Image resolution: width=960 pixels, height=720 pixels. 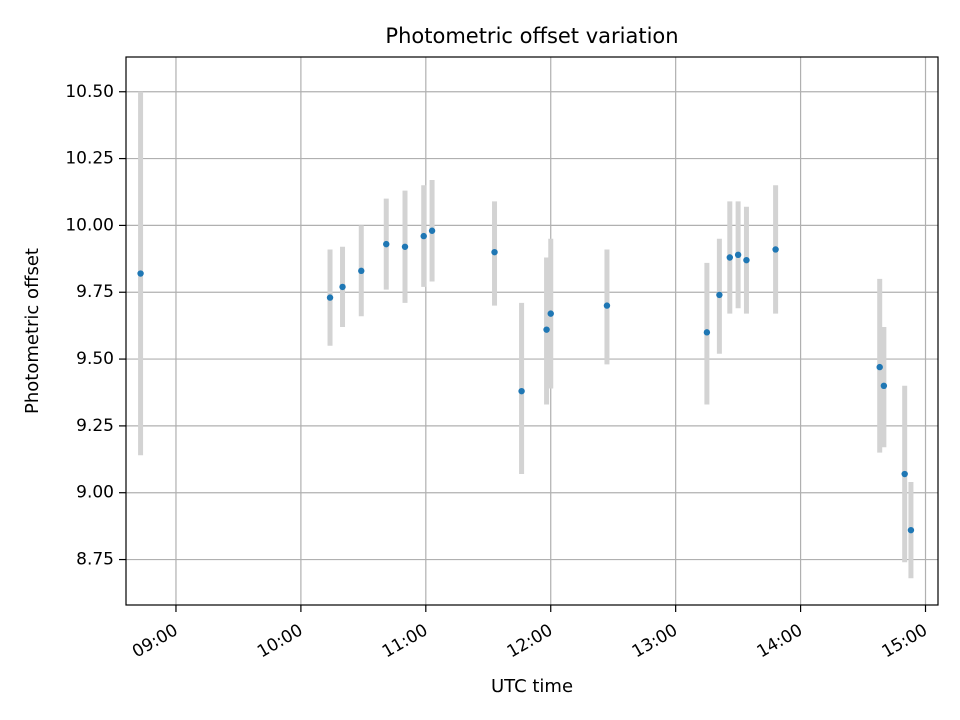 What do you see at coordinates (655, 641) in the screenshot?
I see `x-tick-label: 13:00` at bounding box center [655, 641].